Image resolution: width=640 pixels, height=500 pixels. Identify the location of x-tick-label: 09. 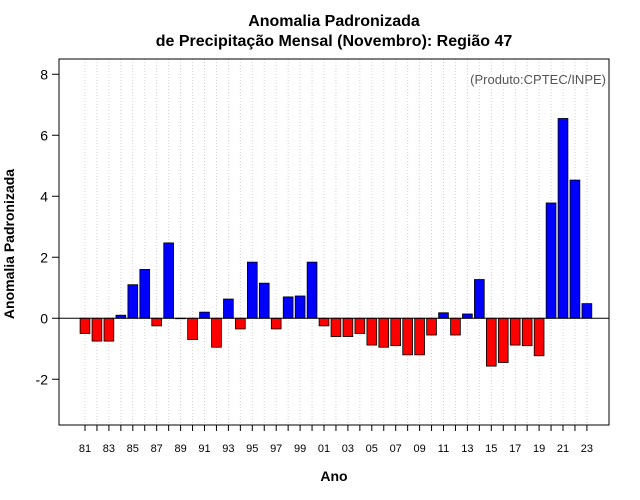
(419, 449).